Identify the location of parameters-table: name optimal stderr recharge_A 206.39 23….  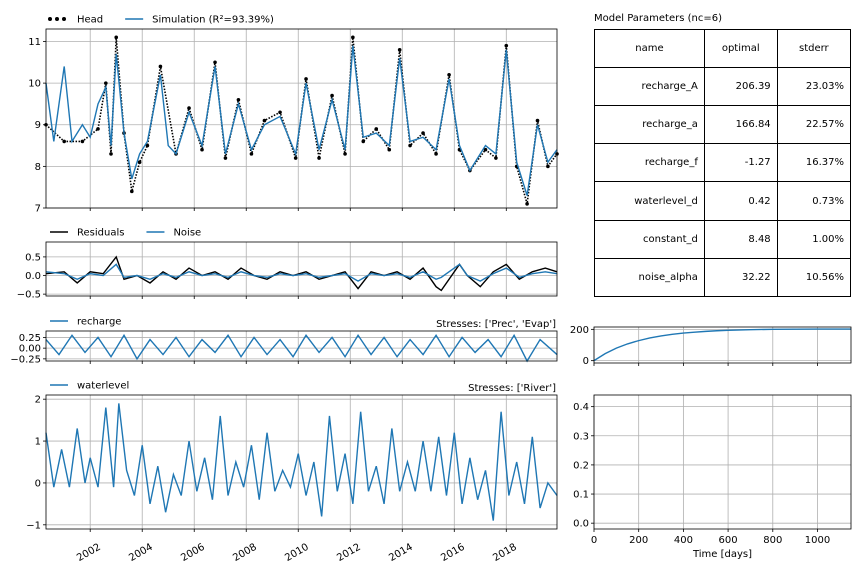
(723, 163).